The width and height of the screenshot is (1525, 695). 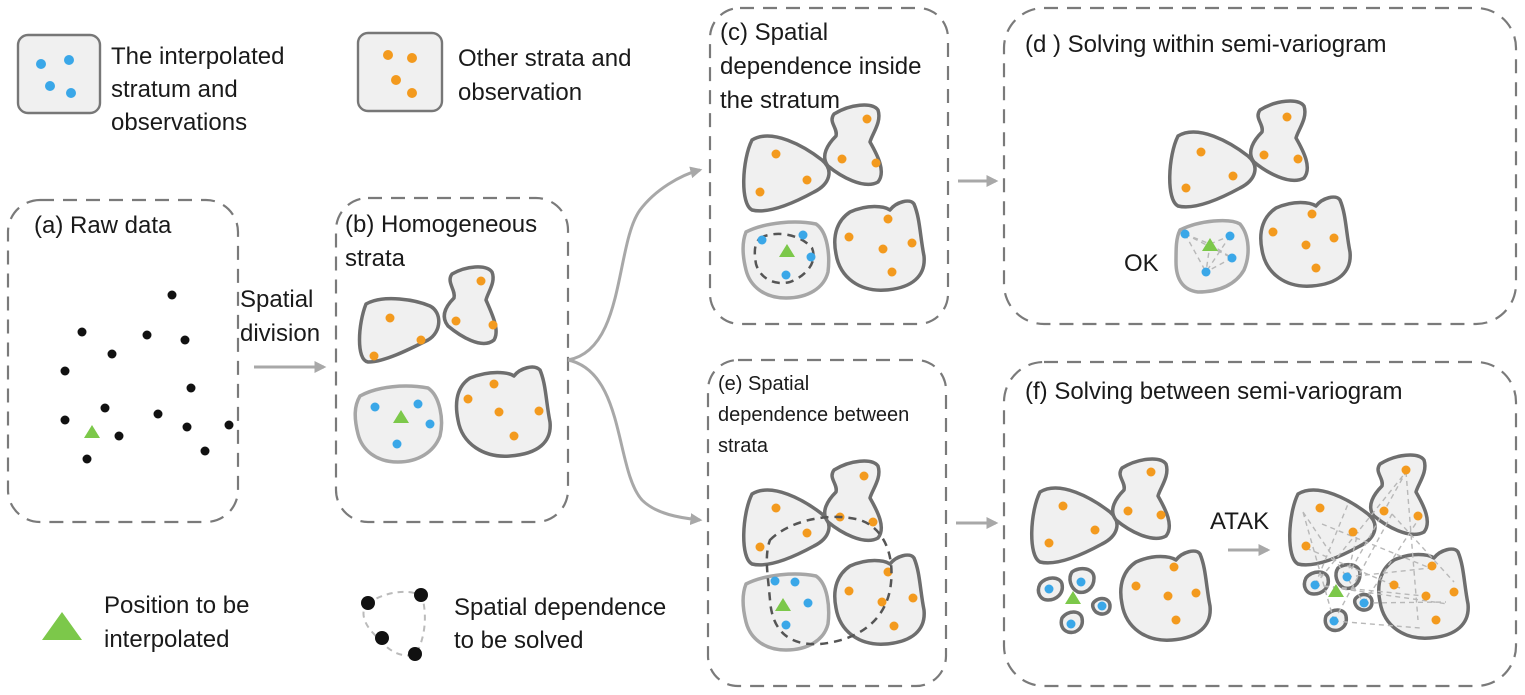 I want to click on panel-f-title: (f) Solving between semi-variogram, so click(x=1213, y=391).